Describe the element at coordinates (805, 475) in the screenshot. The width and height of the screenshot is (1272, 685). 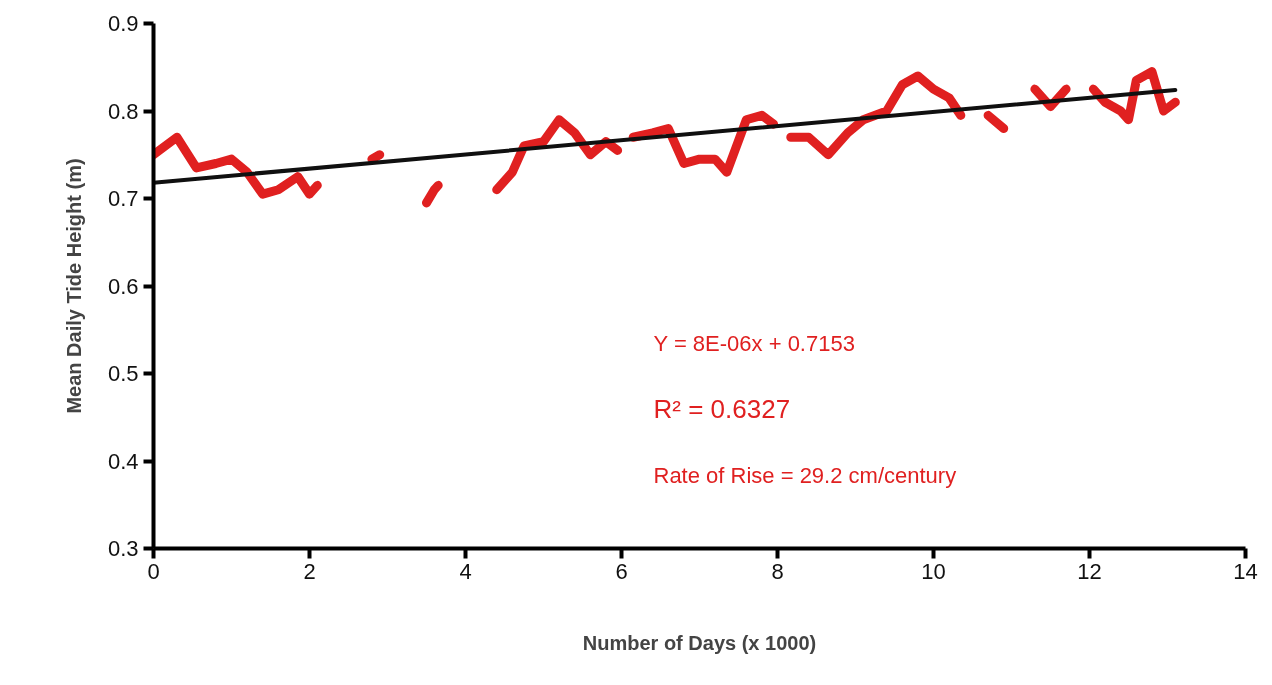
I see `annotation: Rate of Rise = 29.2 cm/century` at that location.